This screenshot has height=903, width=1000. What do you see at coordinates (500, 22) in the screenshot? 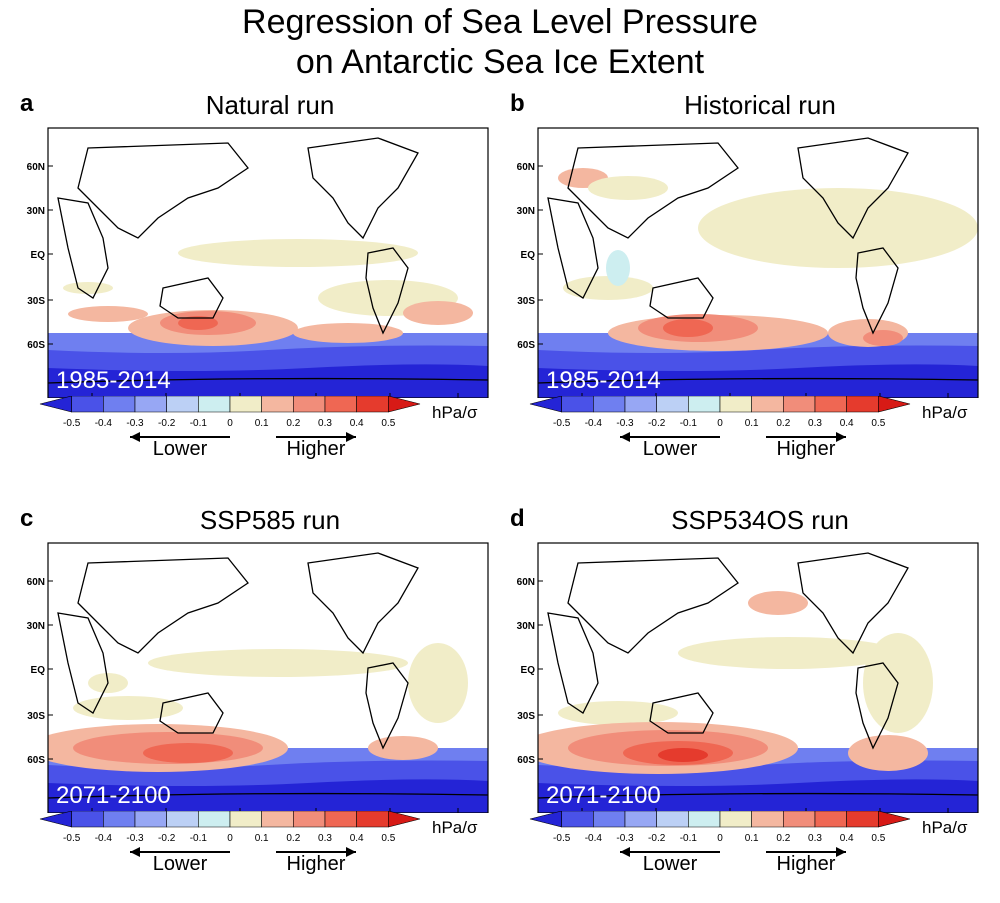
I see `figure-title-line-1: Regression of Sea Level Pressure` at bounding box center [500, 22].